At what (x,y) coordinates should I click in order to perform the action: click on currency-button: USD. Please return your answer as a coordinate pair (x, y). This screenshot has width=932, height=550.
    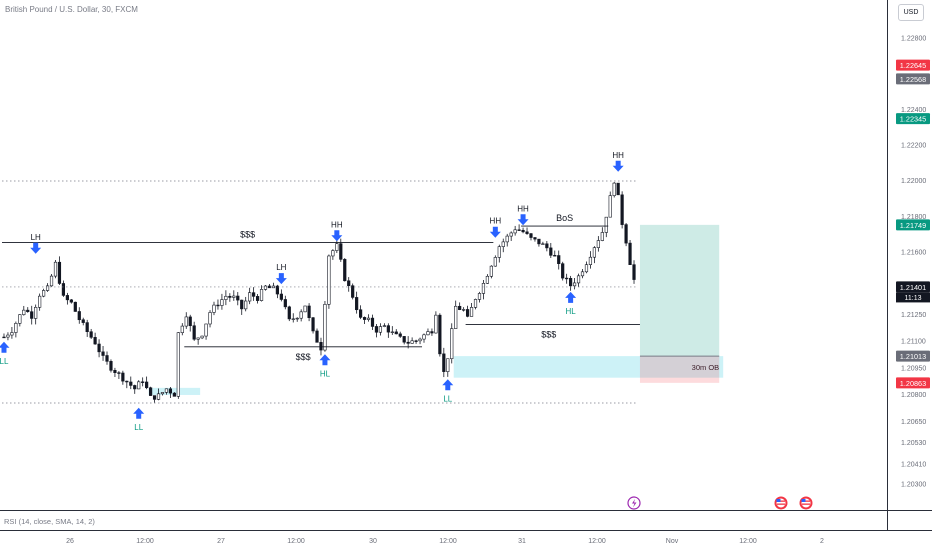
    Looking at the image, I should click on (911, 12).